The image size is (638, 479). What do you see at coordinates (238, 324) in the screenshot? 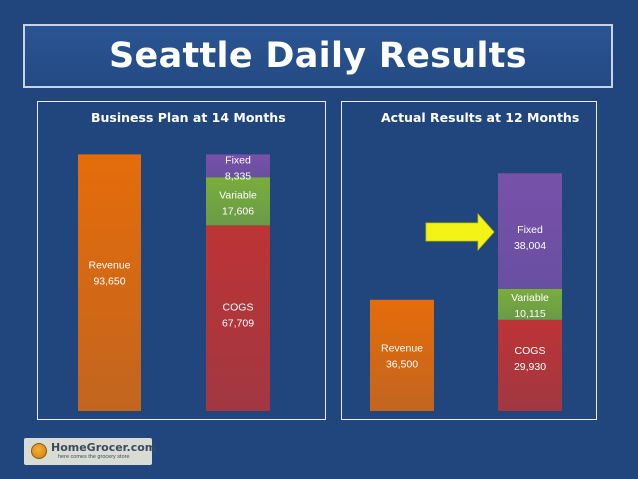
I see `label-cogs-value-0: 67,709` at bounding box center [238, 324].